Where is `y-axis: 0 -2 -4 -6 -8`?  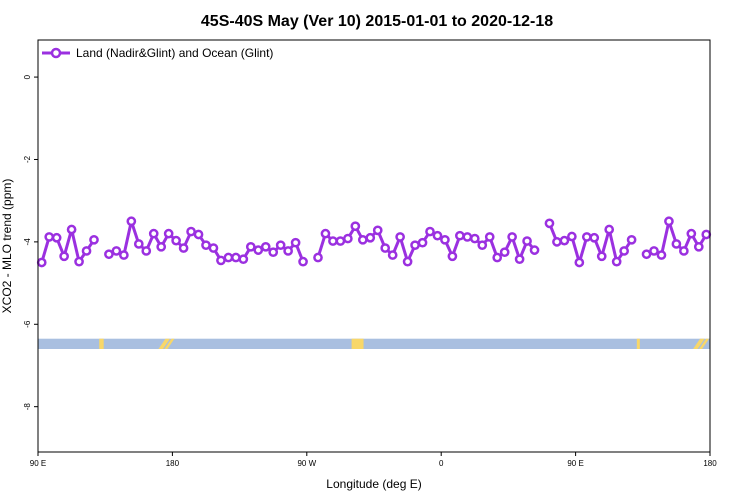
y-axis: 0 -2 -4 -6 -8 is located at coordinates (30, 242).